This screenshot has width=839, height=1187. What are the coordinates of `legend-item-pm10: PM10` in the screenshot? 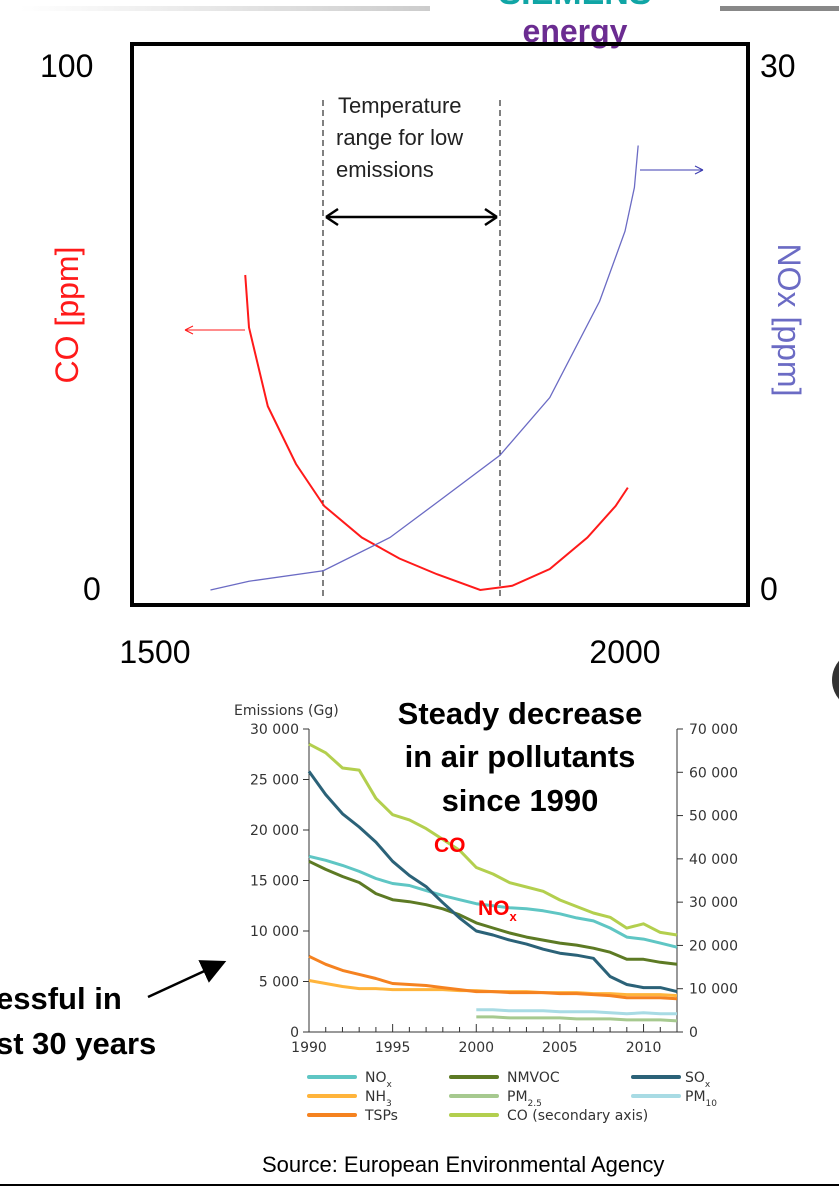 It's located at (674, 1099).